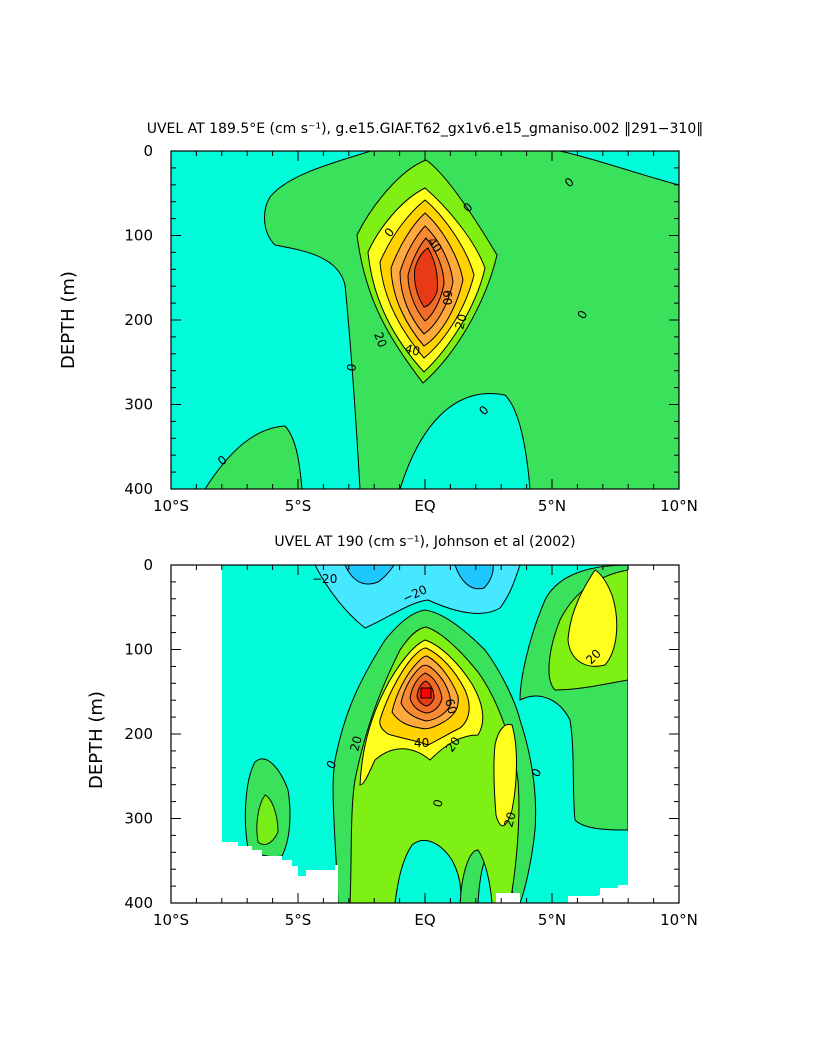 This screenshot has width=818, height=1055. What do you see at coordinates (324, 579) in the screenshot?
I see `clabel: −20` at bounding box center [324, 579].